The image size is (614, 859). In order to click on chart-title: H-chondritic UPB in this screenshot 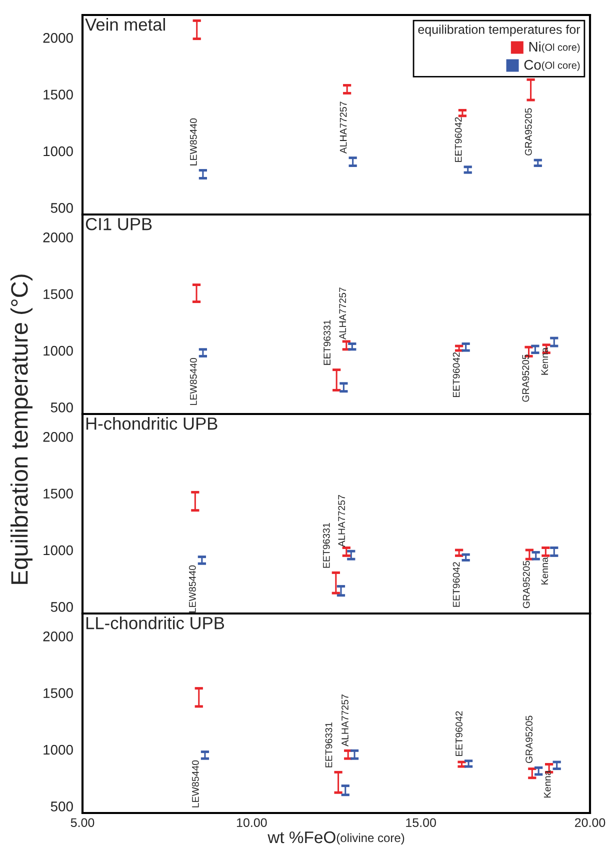, I will do `click(152, 423)`.